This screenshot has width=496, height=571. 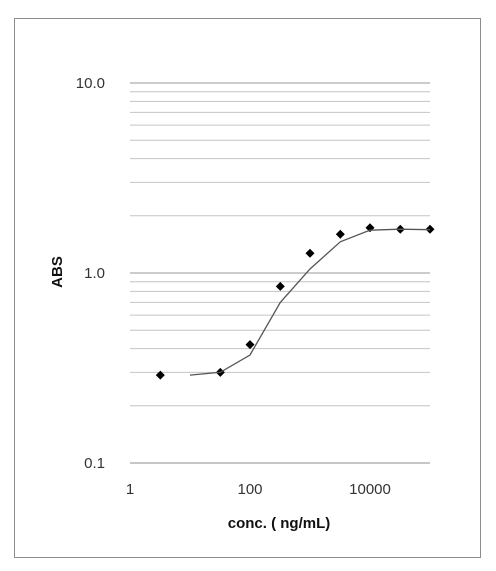 I want to click on x-axis-title: conc. ( ng/mL), so click(x=279, y=523).